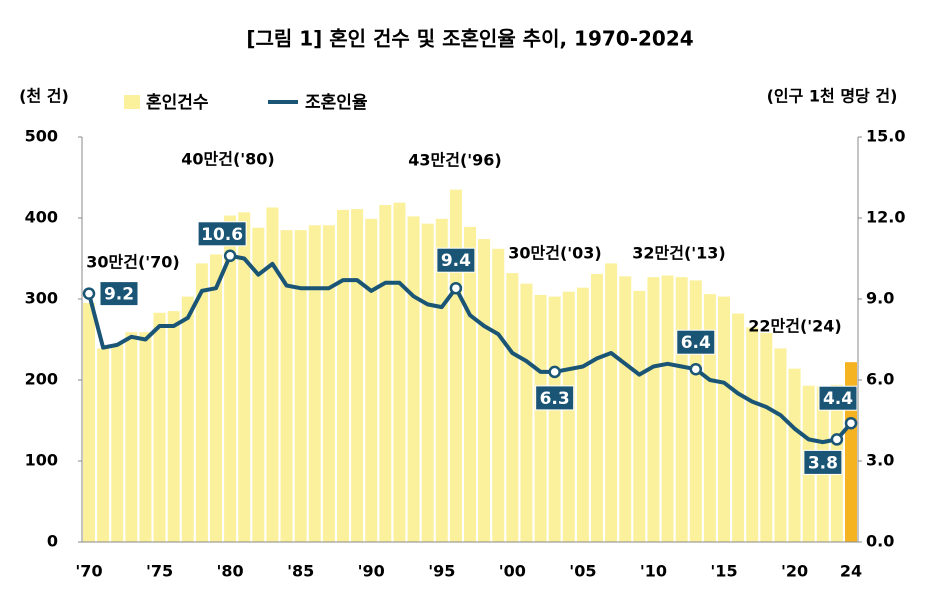  What do you see at coordinates (469, 39) in the screenshot?
I see `chart-title: [그림 1] 혼인 건수 및 조혼인율 추이, 1970-2024` at bounding box center [469, 39].